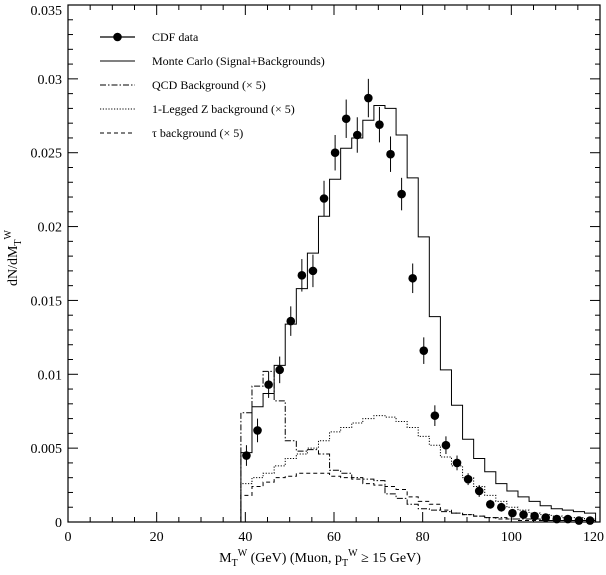 The height and width of the screenshot is (575, 606). I want to click on series-dashed-line, so click(332, 497).